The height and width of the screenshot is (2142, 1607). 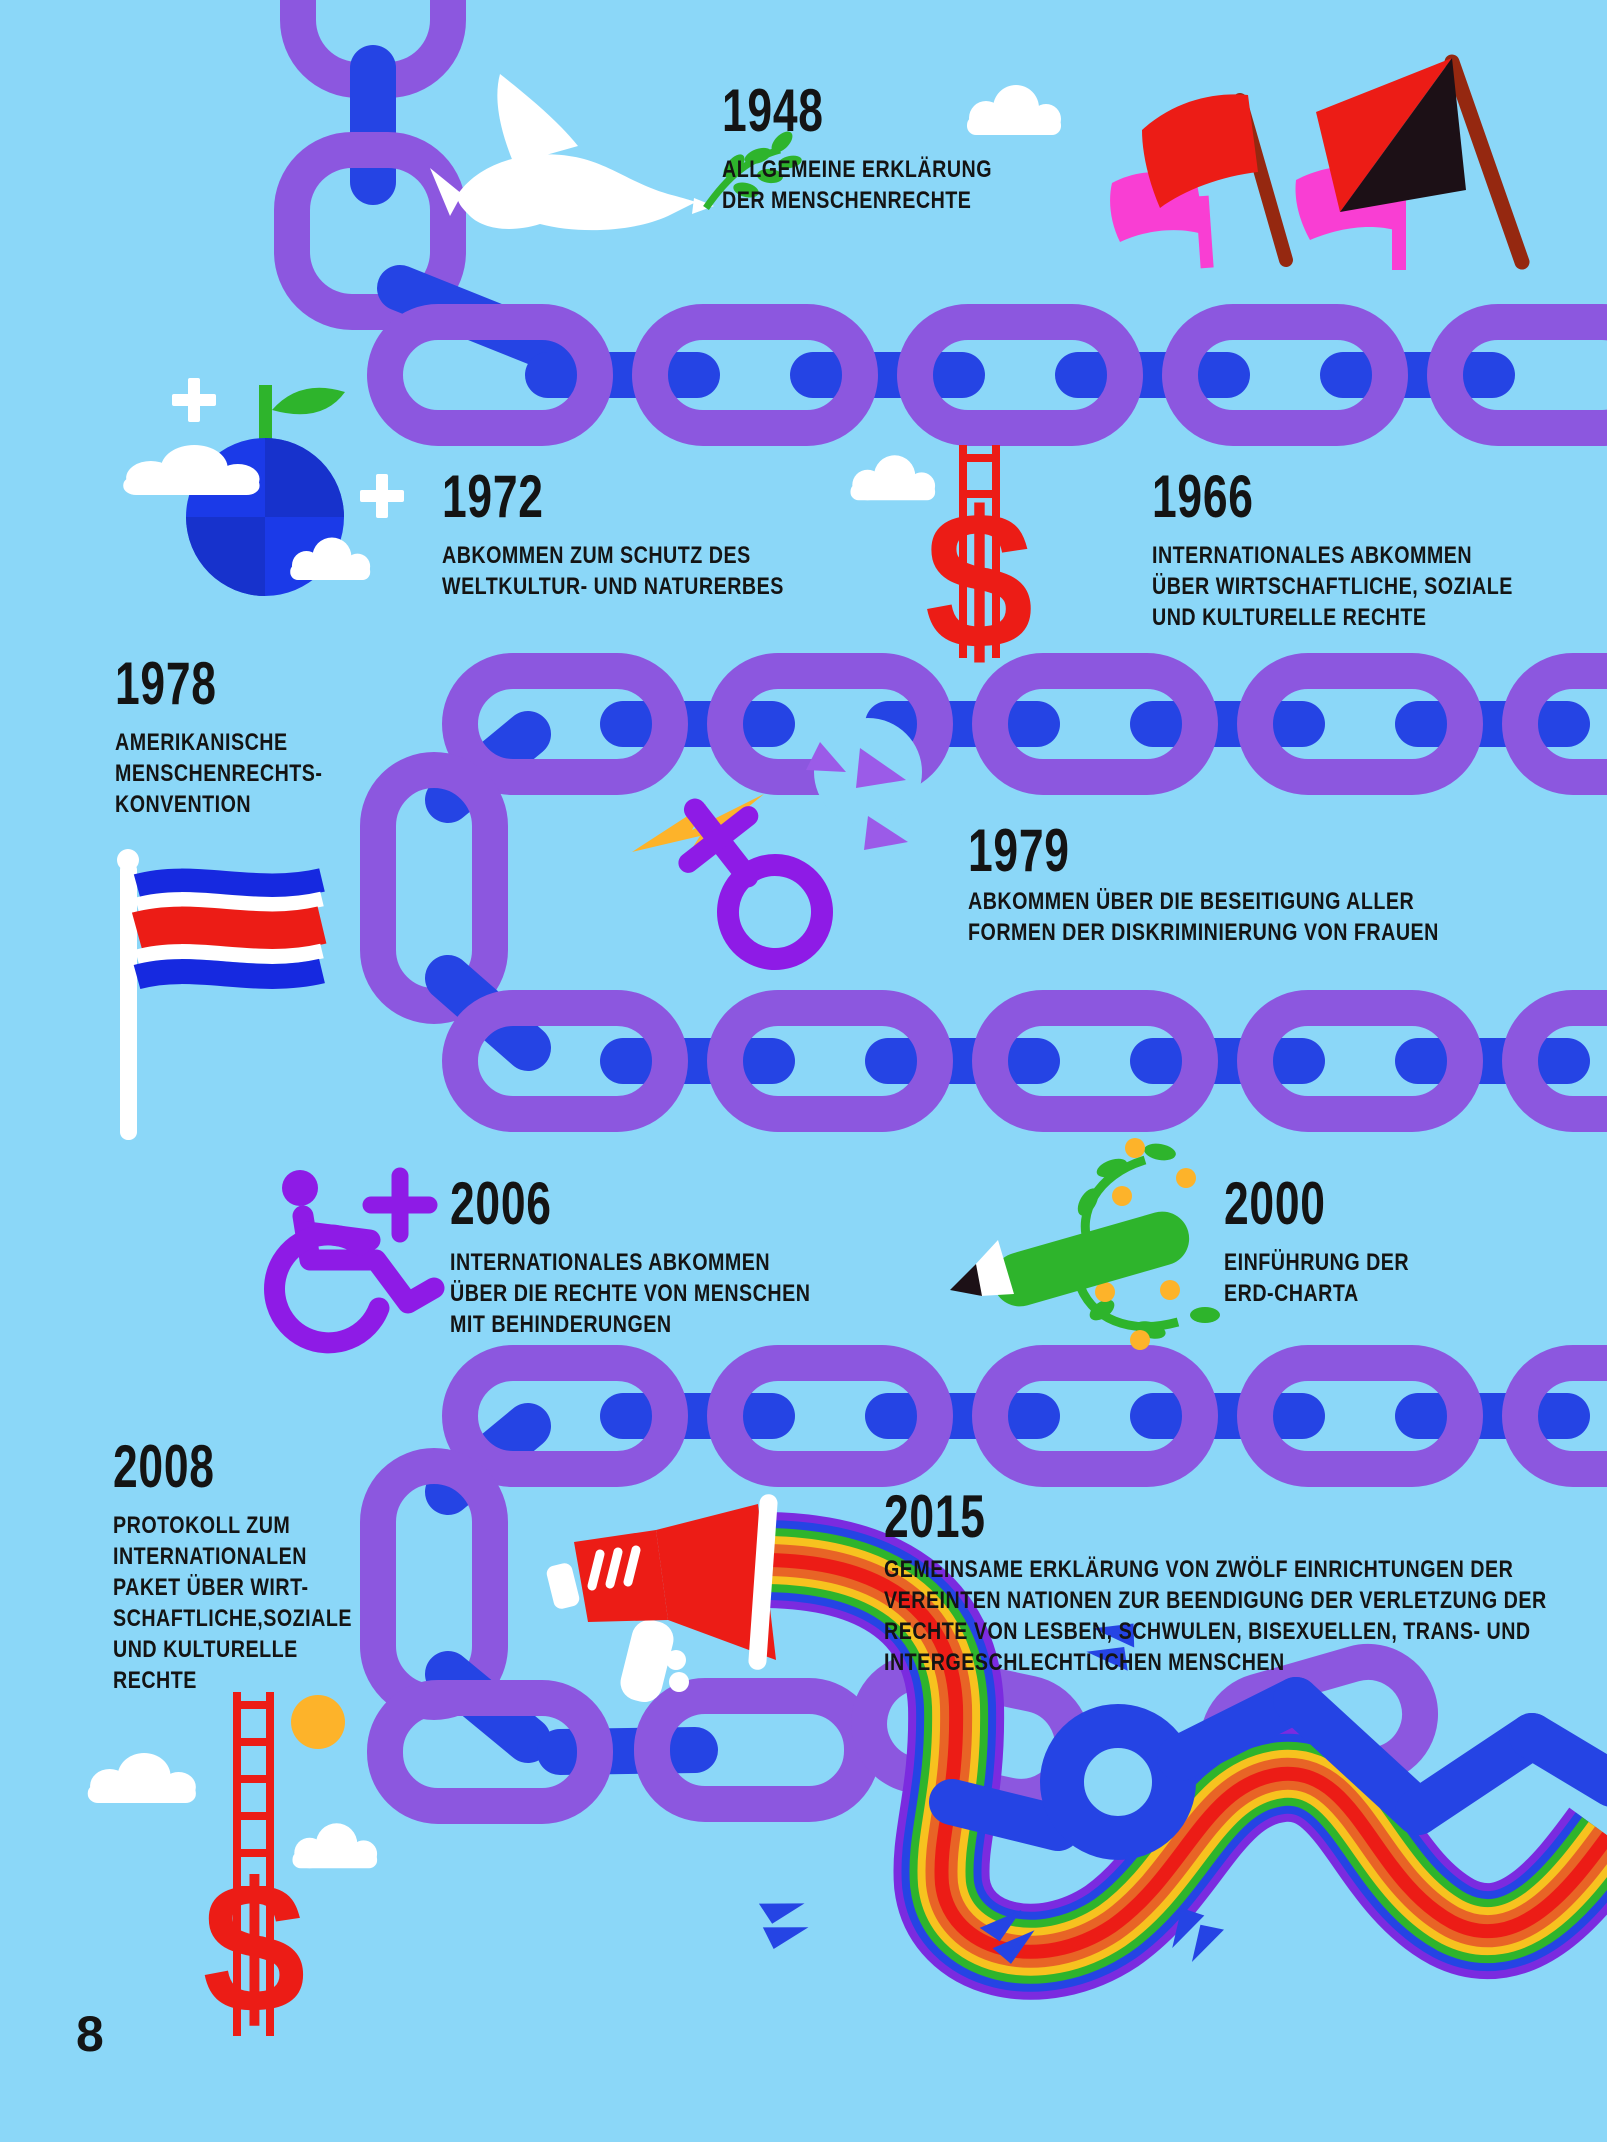 What do you see at coordinates (1019, 850) in the screenshot?
I see `event-year: 1979` at bounding box center [1019, 850].